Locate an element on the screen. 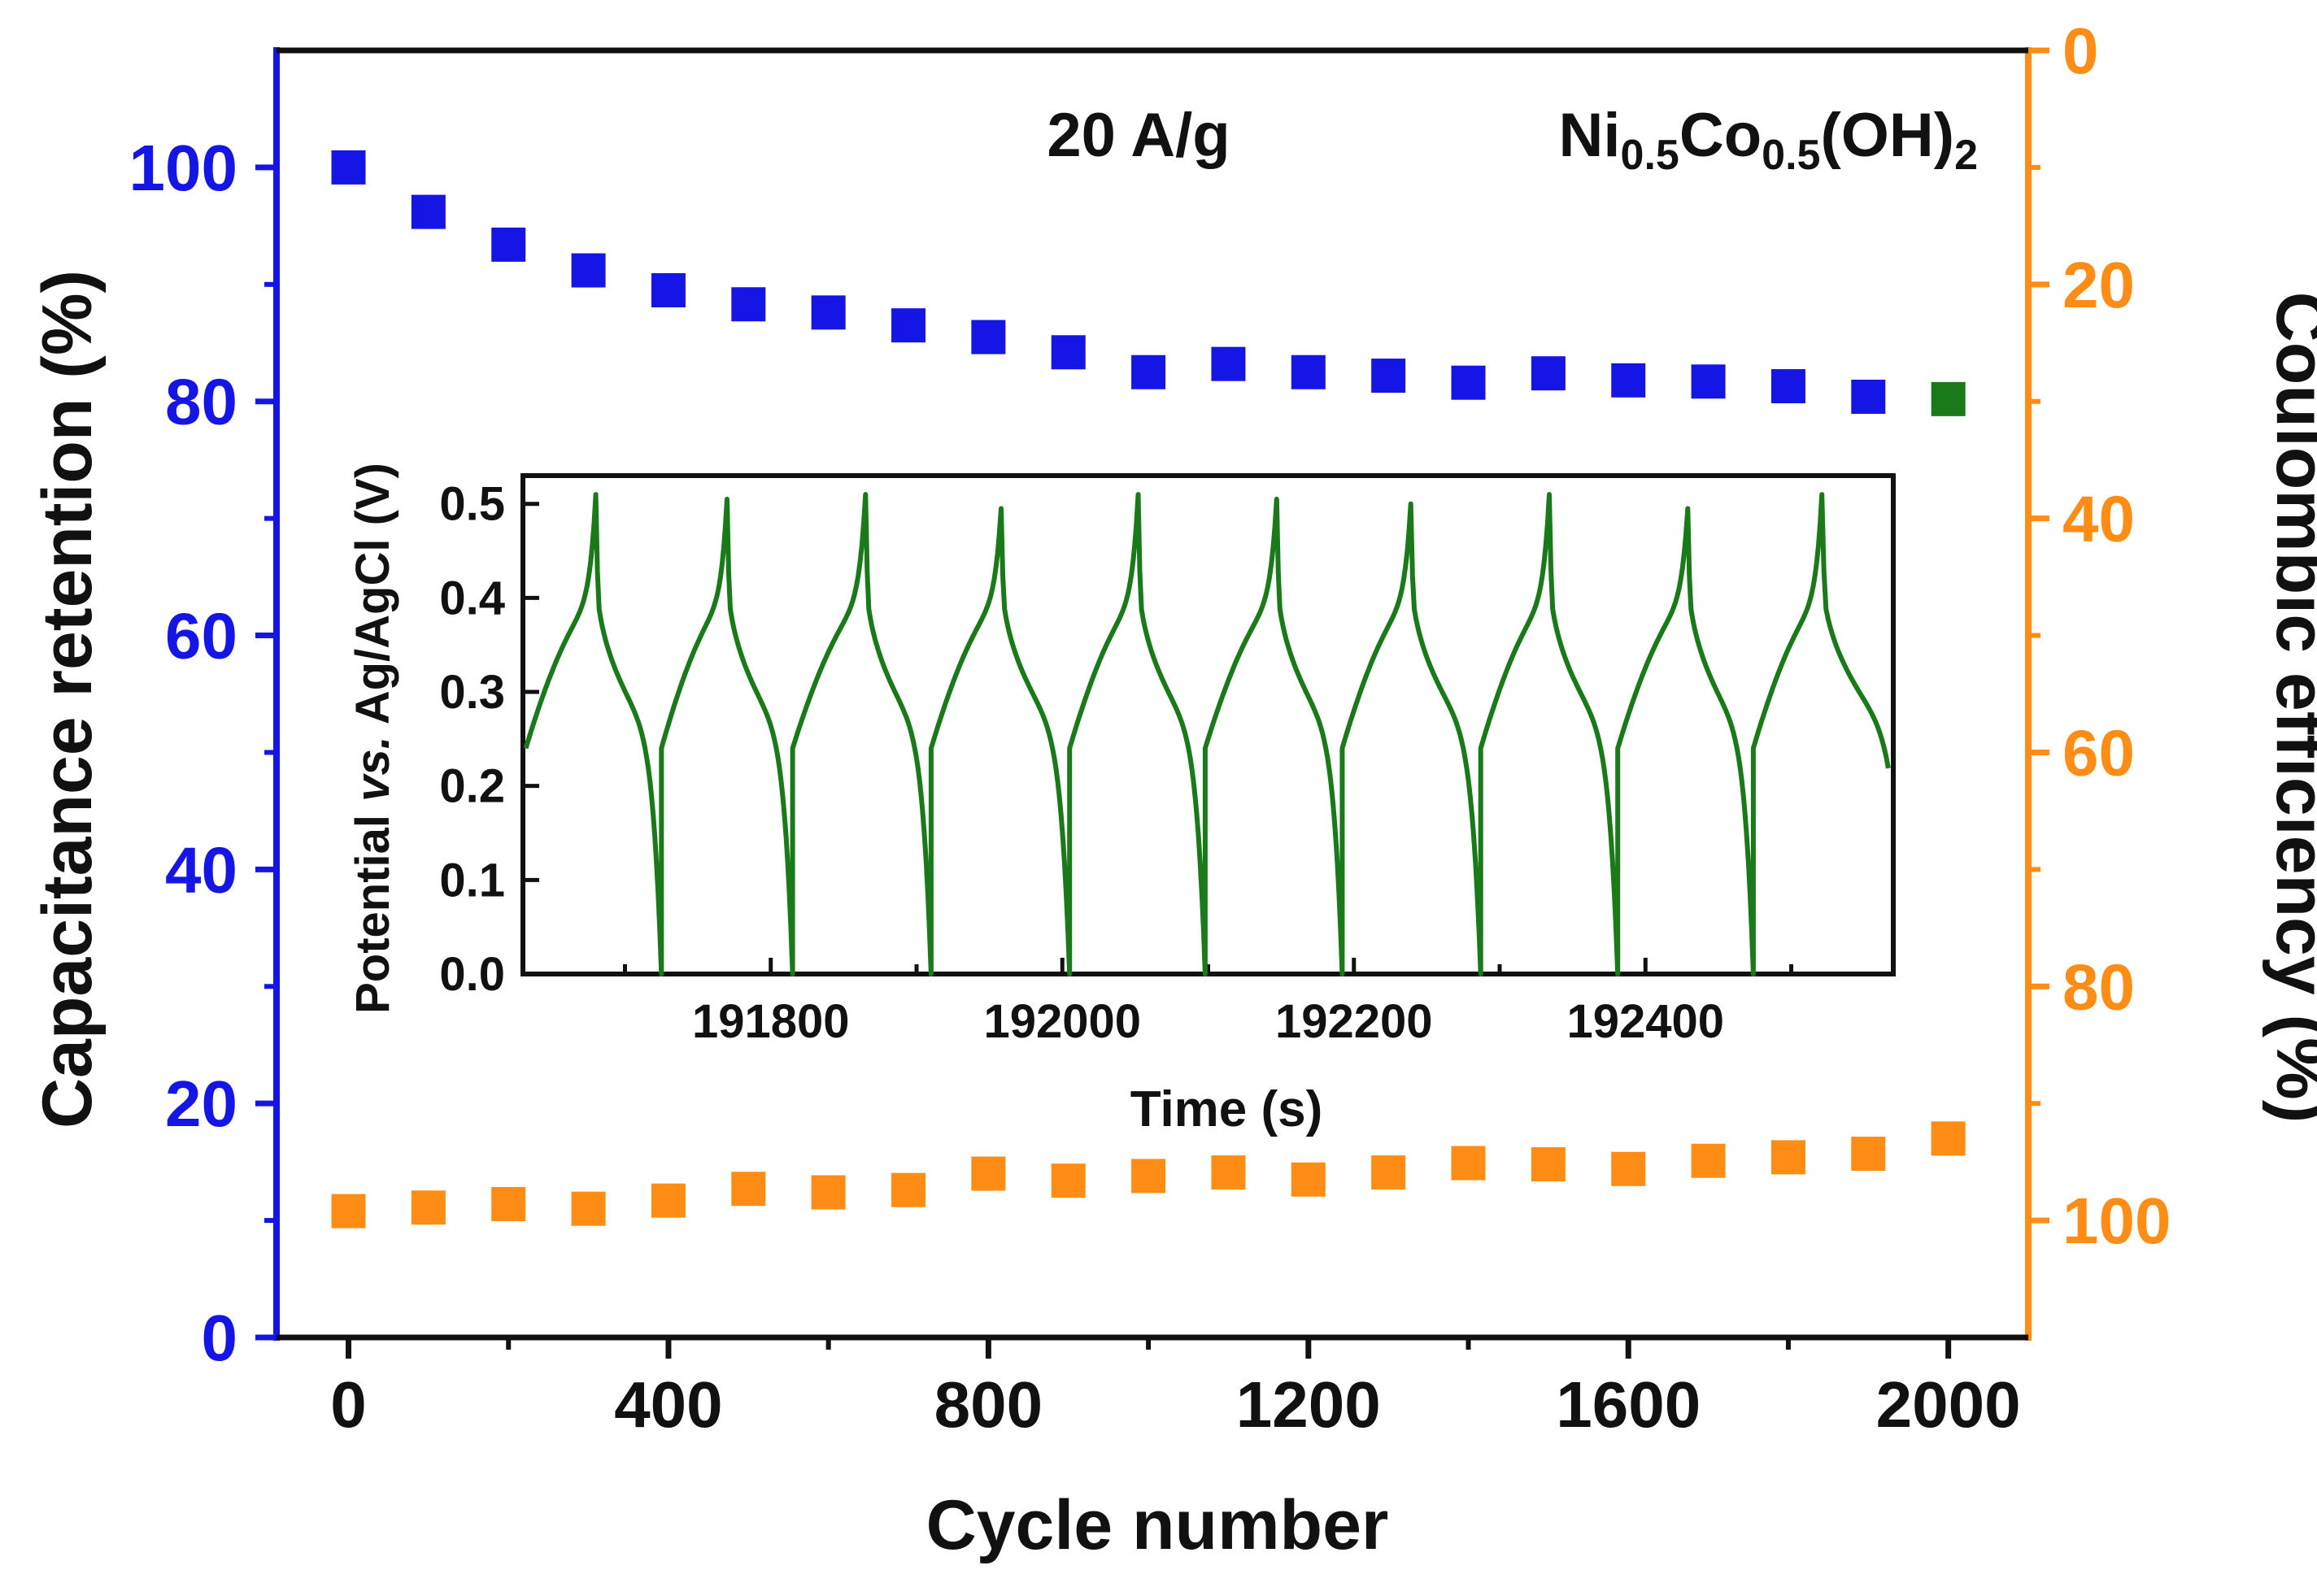 The width and height of the screenshot is (2317, 1596). material-sub-3: 2 is located at coordinates (1966, 156).